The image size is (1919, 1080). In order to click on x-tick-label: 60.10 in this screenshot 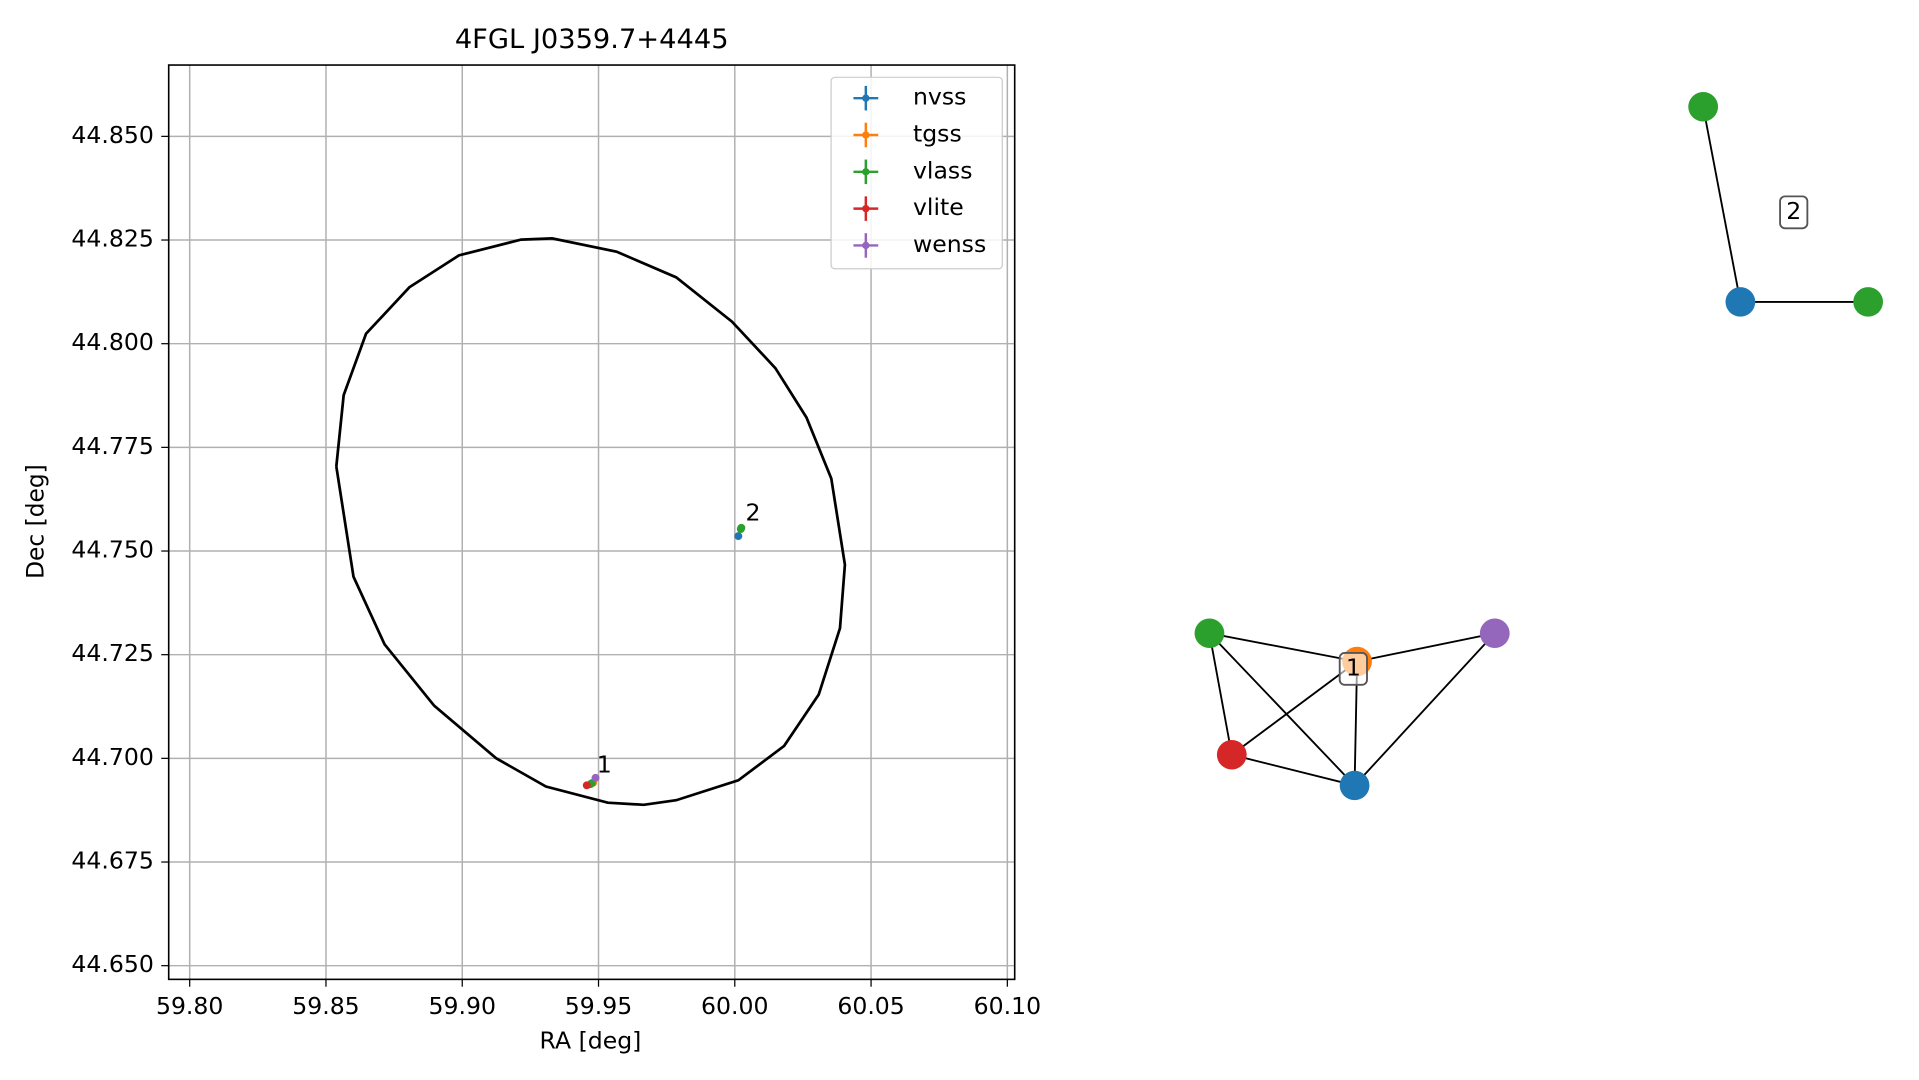, I will do `click(1007, 1006)`.